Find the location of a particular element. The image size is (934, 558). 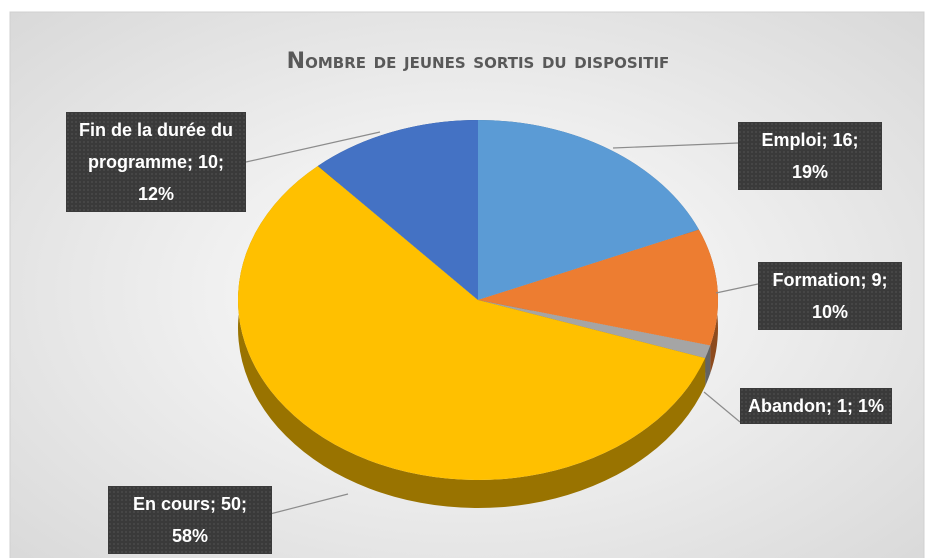

data-label: Fin de la durée du programme; 10; 12% is located at coordinates (156, 162).